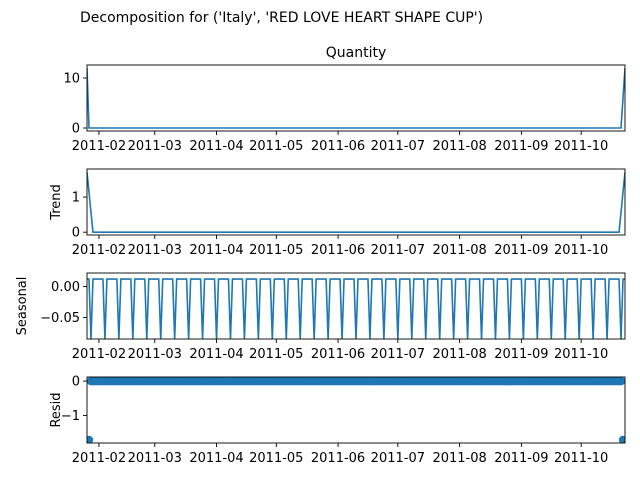 Image resolution: width=640 pixels, height=480 pixels. What do you see at coordinates (22, 306) in the screenshot?
I see `y-axis-label: Seasonal` at bounding box center [22, 306].